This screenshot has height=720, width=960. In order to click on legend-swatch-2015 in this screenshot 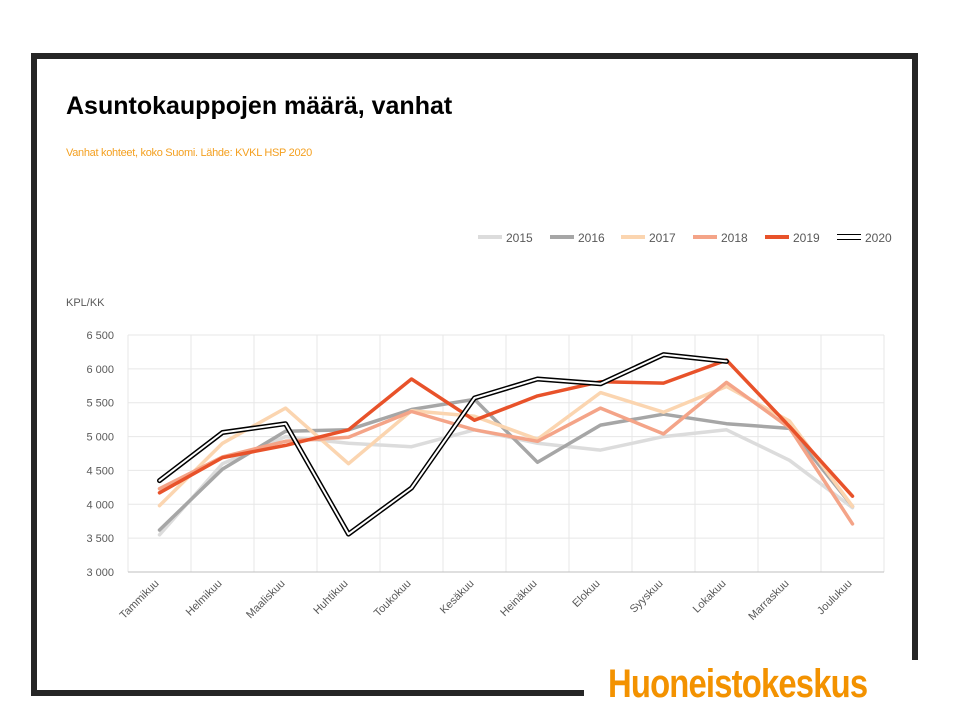, I will do `click(490, 237)`.